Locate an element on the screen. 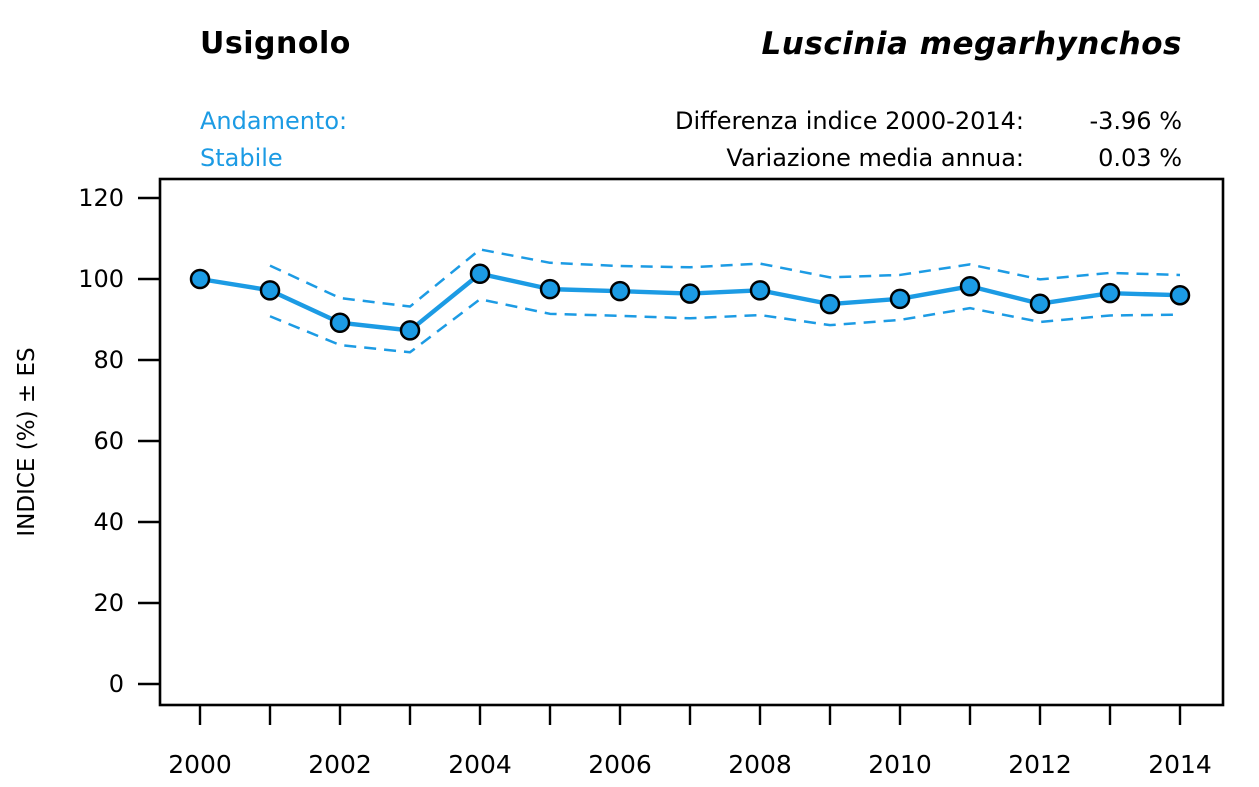  x-tick-label: 2002 is located at coordinates (340, 764).